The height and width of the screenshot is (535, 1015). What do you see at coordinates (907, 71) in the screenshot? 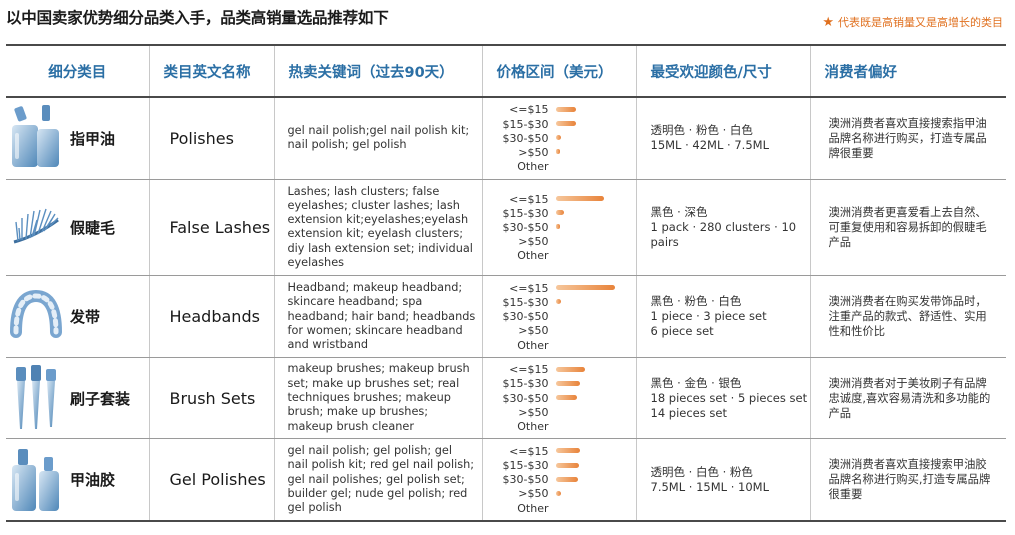
I see `header-preference: 消费者偏好` at bounding box center [907, 71].